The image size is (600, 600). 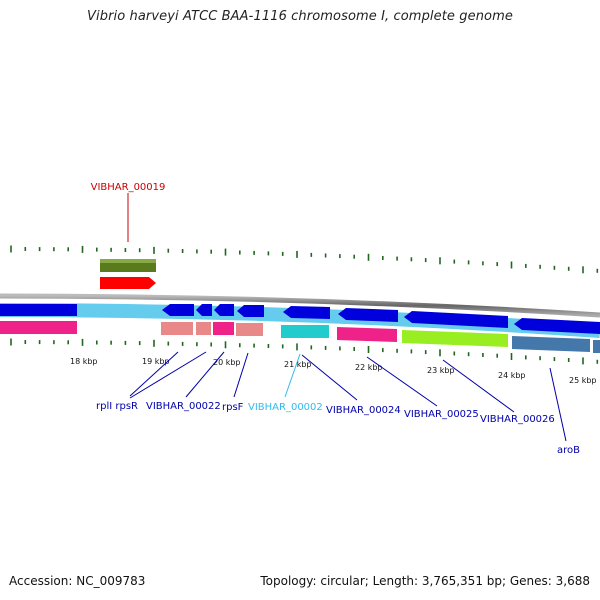 I want to click on scale-tick-label: 25 kbp, so click(x=583, y=380).